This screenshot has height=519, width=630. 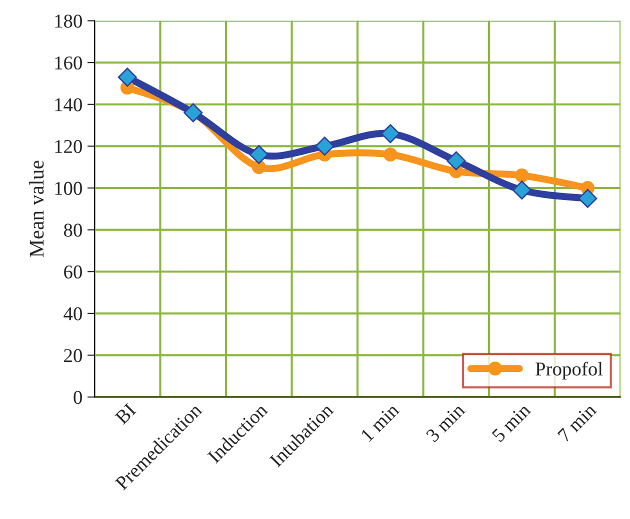 What do you see at coordinates (68, 188) in the screenshot?
I see `y-tick-label: 100` at bounding box center [68, 188].